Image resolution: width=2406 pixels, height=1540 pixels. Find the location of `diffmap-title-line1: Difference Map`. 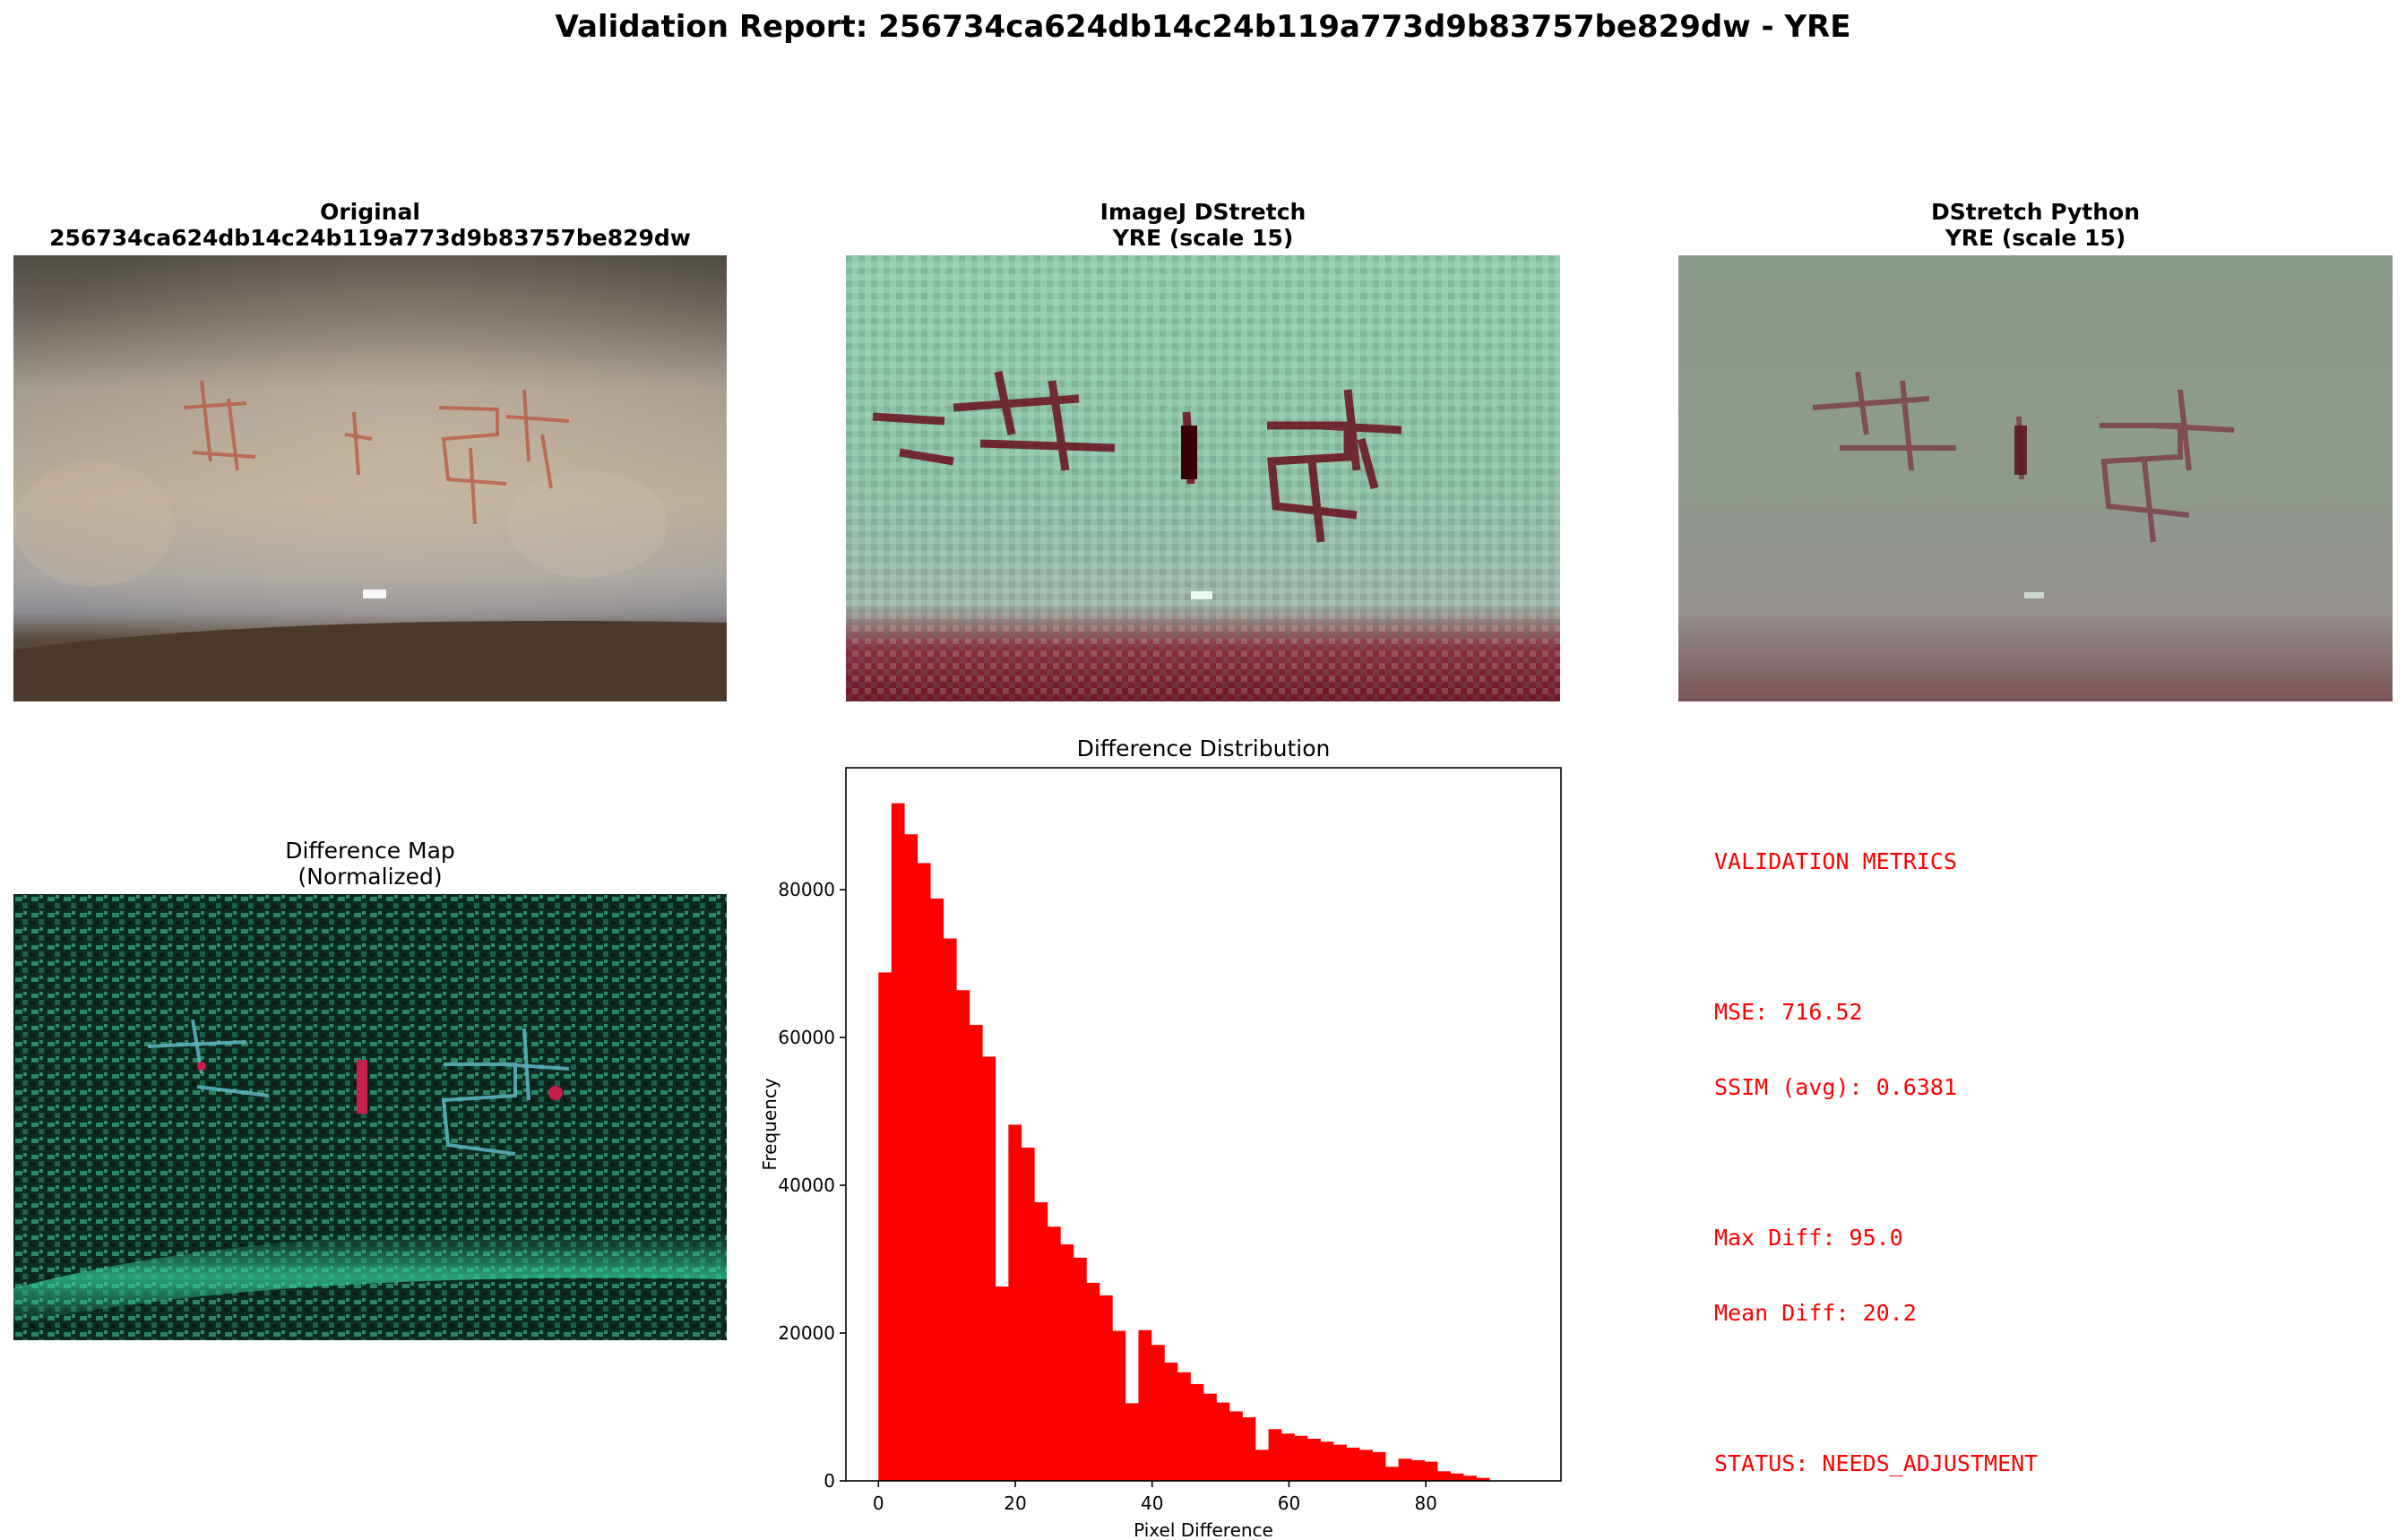

diffmap-title-line1: Difference Map is located at coordinates (370, 851).